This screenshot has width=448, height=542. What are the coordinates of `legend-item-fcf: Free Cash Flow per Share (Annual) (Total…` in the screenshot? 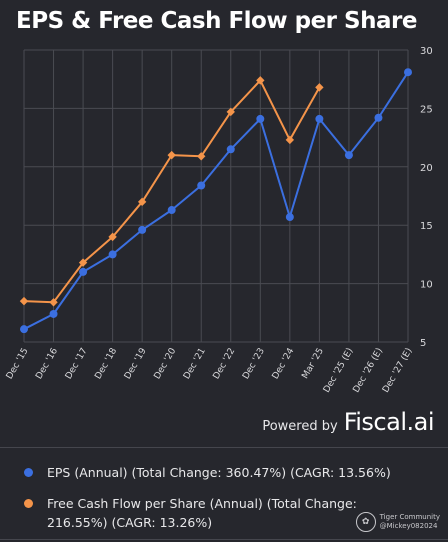 It's located at (220, 513).